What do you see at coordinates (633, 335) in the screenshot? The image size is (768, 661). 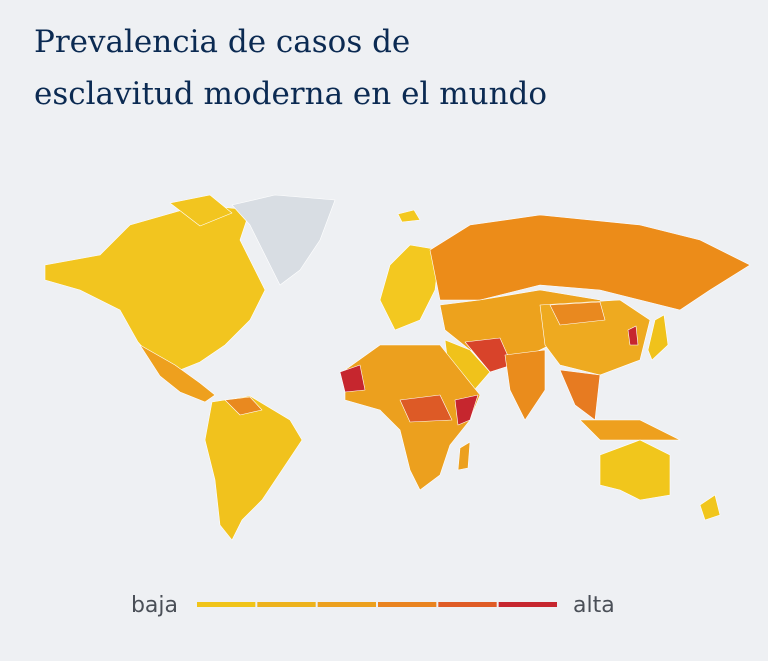 I see `korea` at bounding box center [633, 335].